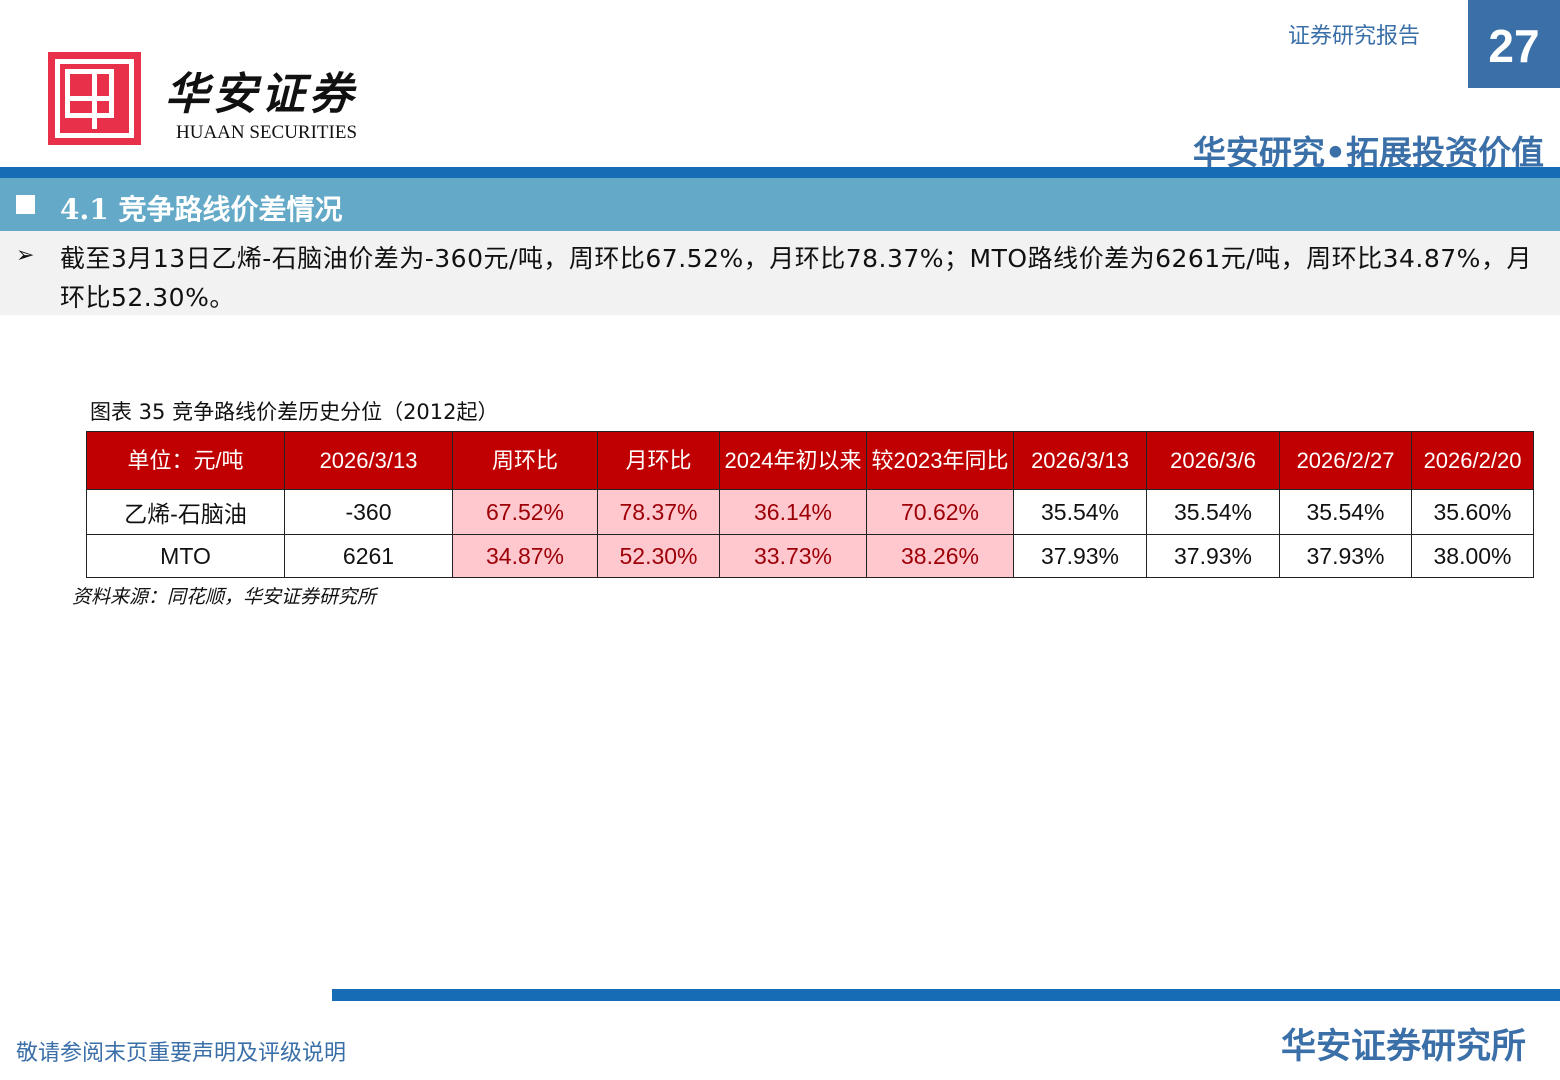 This screenshot has width=1560, height=1080. I want to click on table-cell: 38.00%, so click(1472, 556).